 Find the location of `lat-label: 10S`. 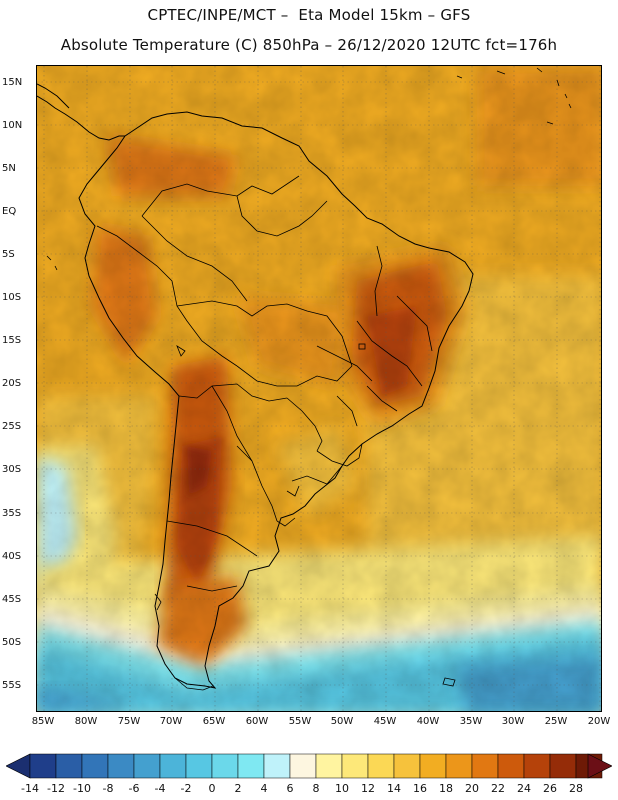

lat-label: 10S is located at coordinates (12, 297).